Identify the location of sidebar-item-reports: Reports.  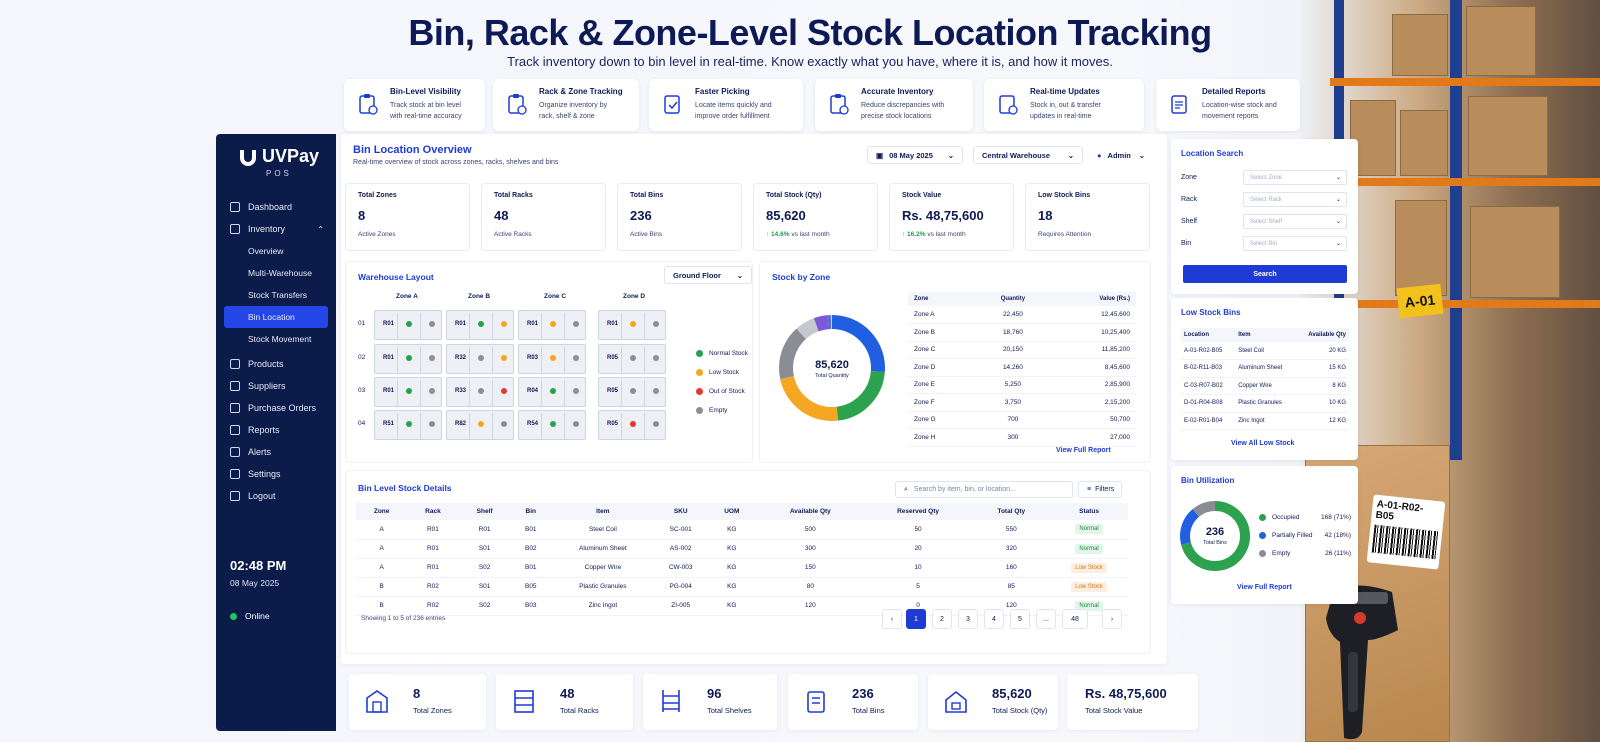
(276, 430).